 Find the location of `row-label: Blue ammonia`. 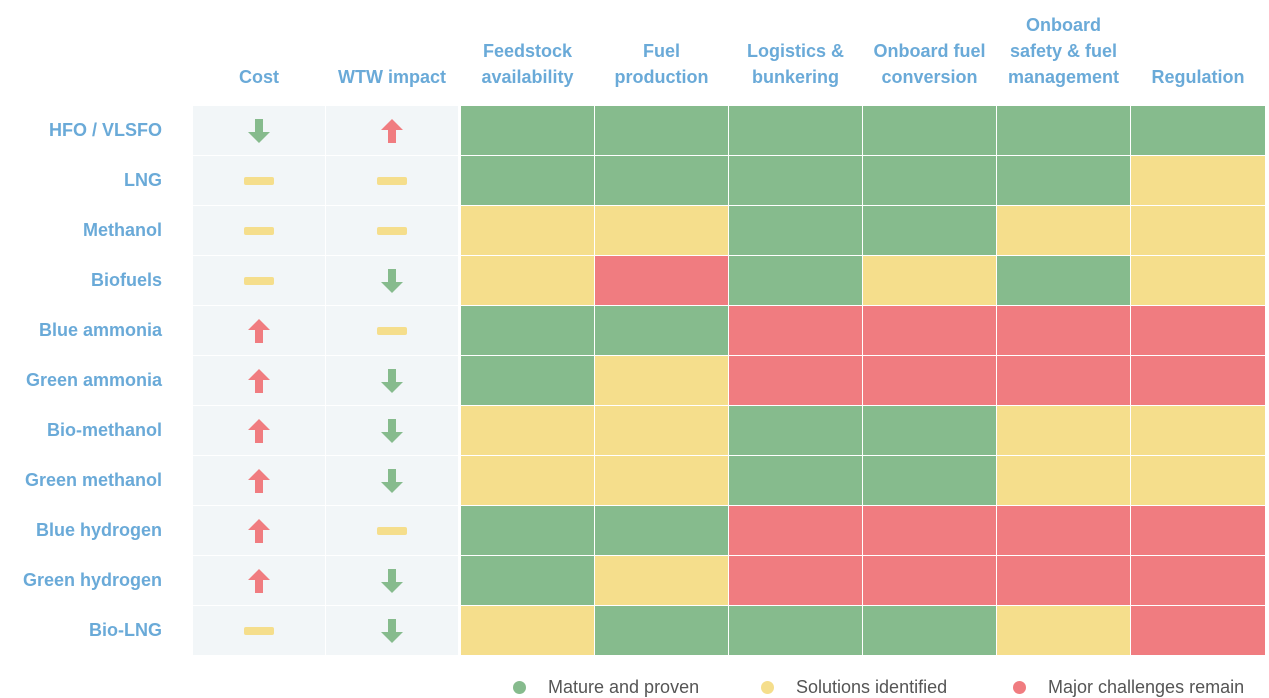

row-label: Blue ammonia is located at coordinates (100, 330).